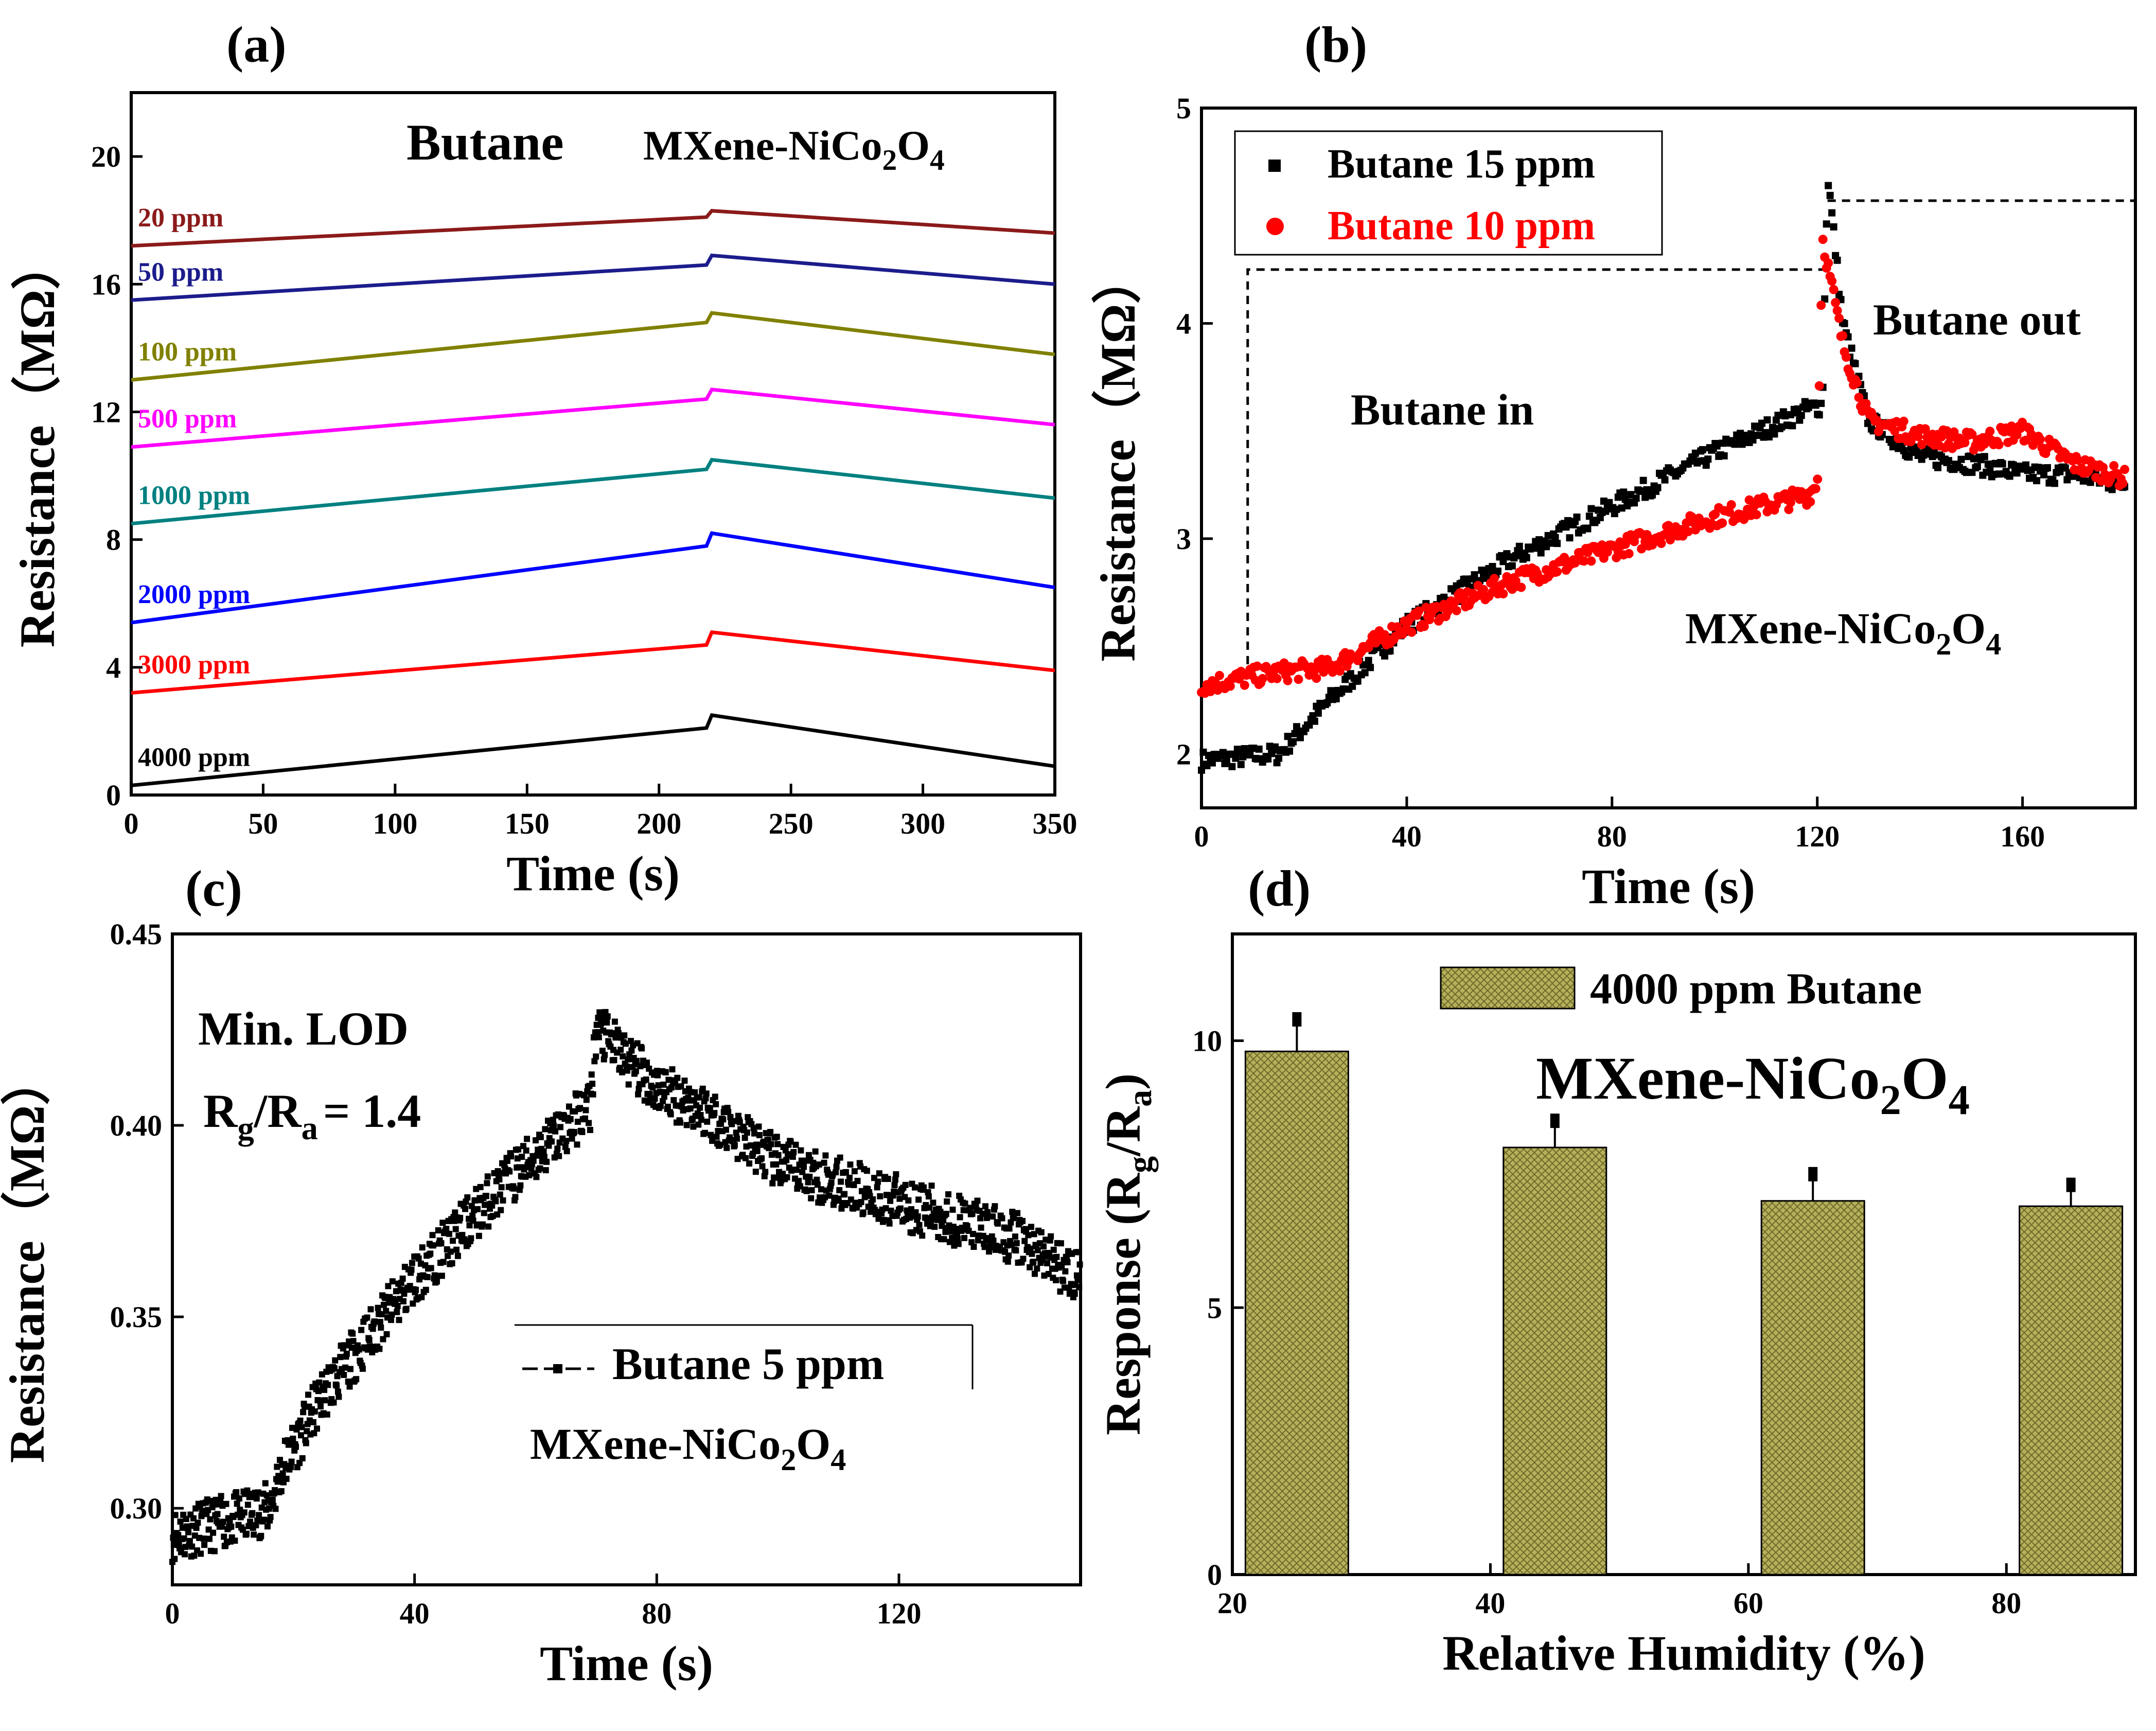 The height and width of the screenshot is (1731, 2156). Describe the element at coordinates (303, 1029) in the screenshot. I see `panel-c-min-lod: Min. LOD` at that location.